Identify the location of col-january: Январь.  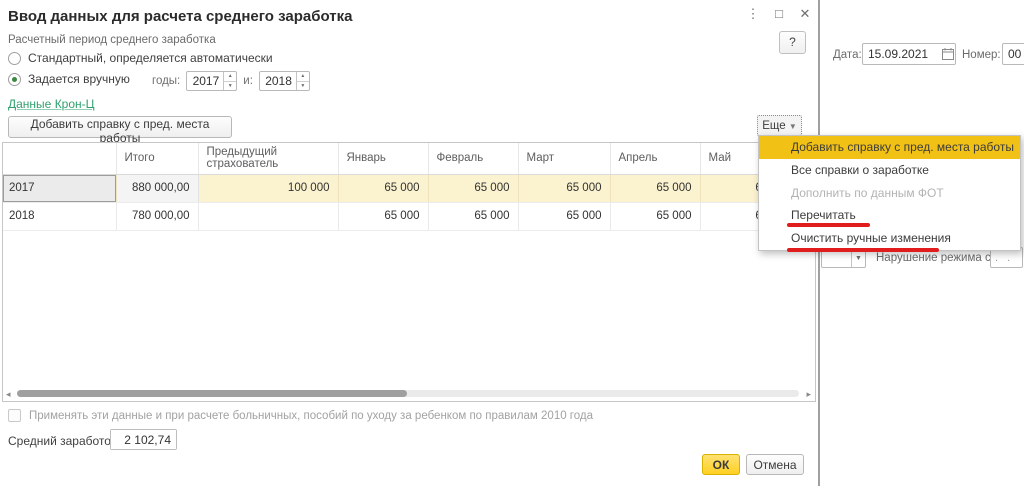
(383, 159).